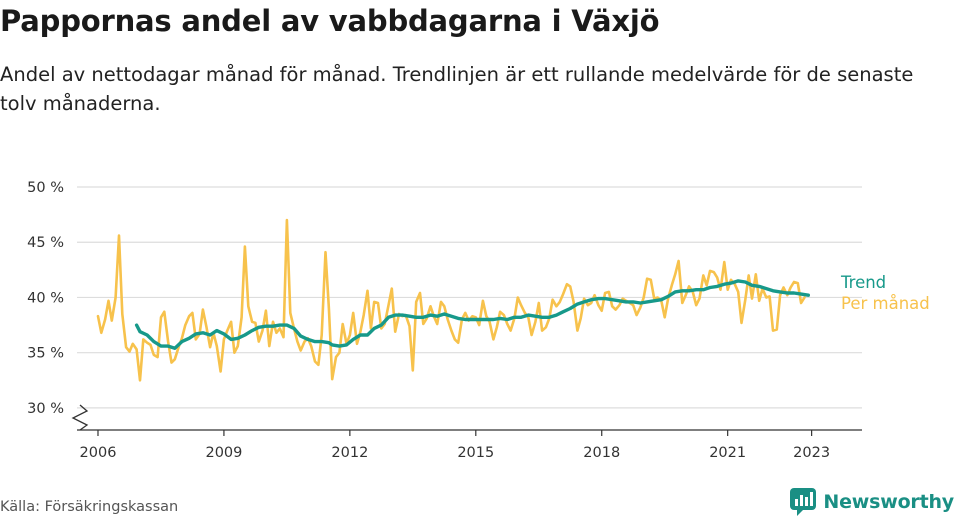 This screenshot has width=960, height=520. Describe the element at coordinates (811, 453) in the screenshot. I see `x-tick-label: 2023` at that location.